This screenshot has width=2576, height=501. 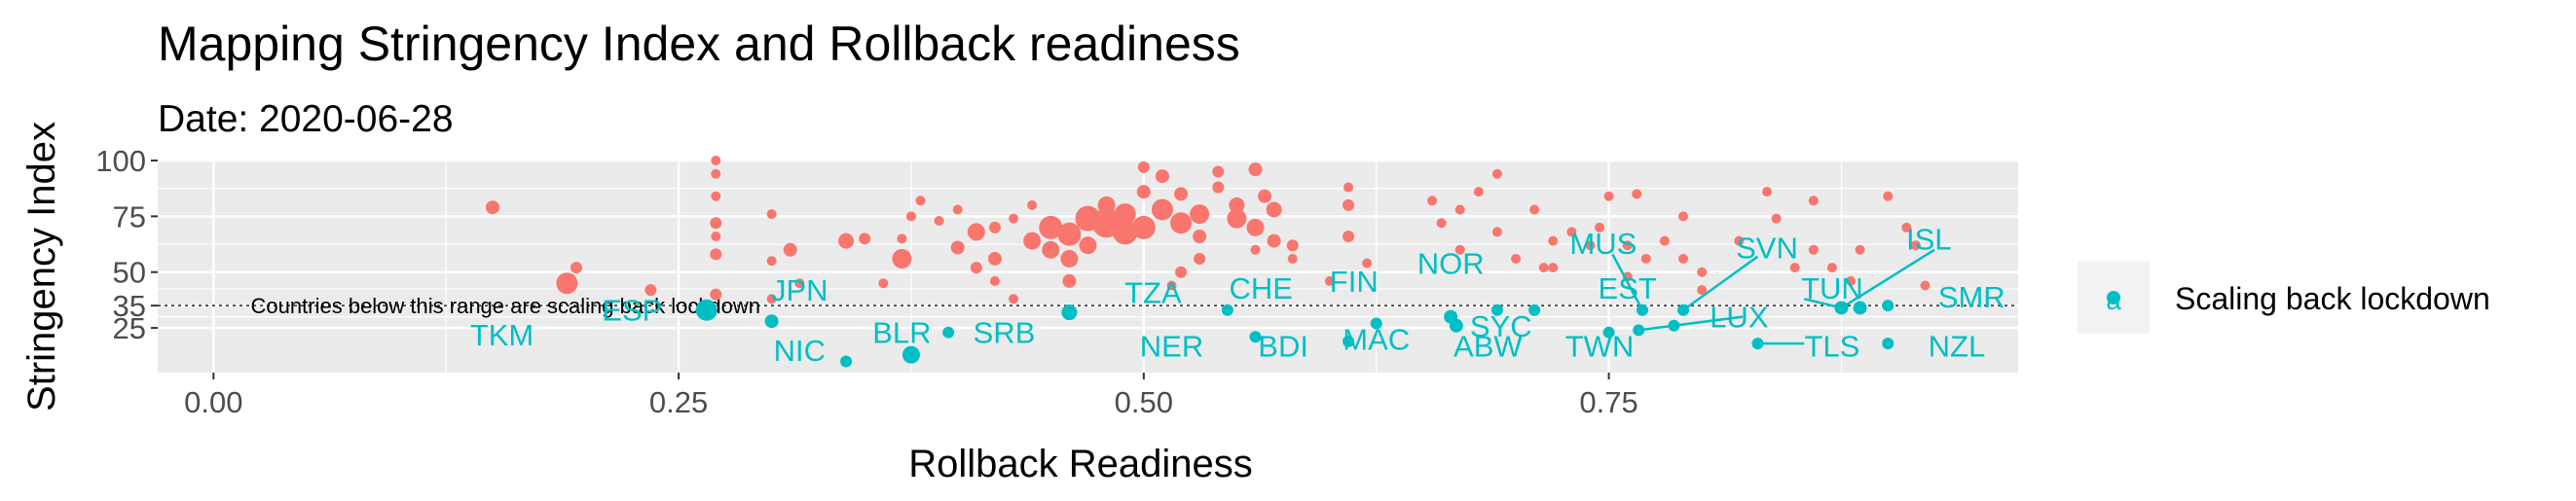 What do you see at coordinates (800, 351) in the screenshot?
I see `point-label: NIC` at bounding box center [800, 351].